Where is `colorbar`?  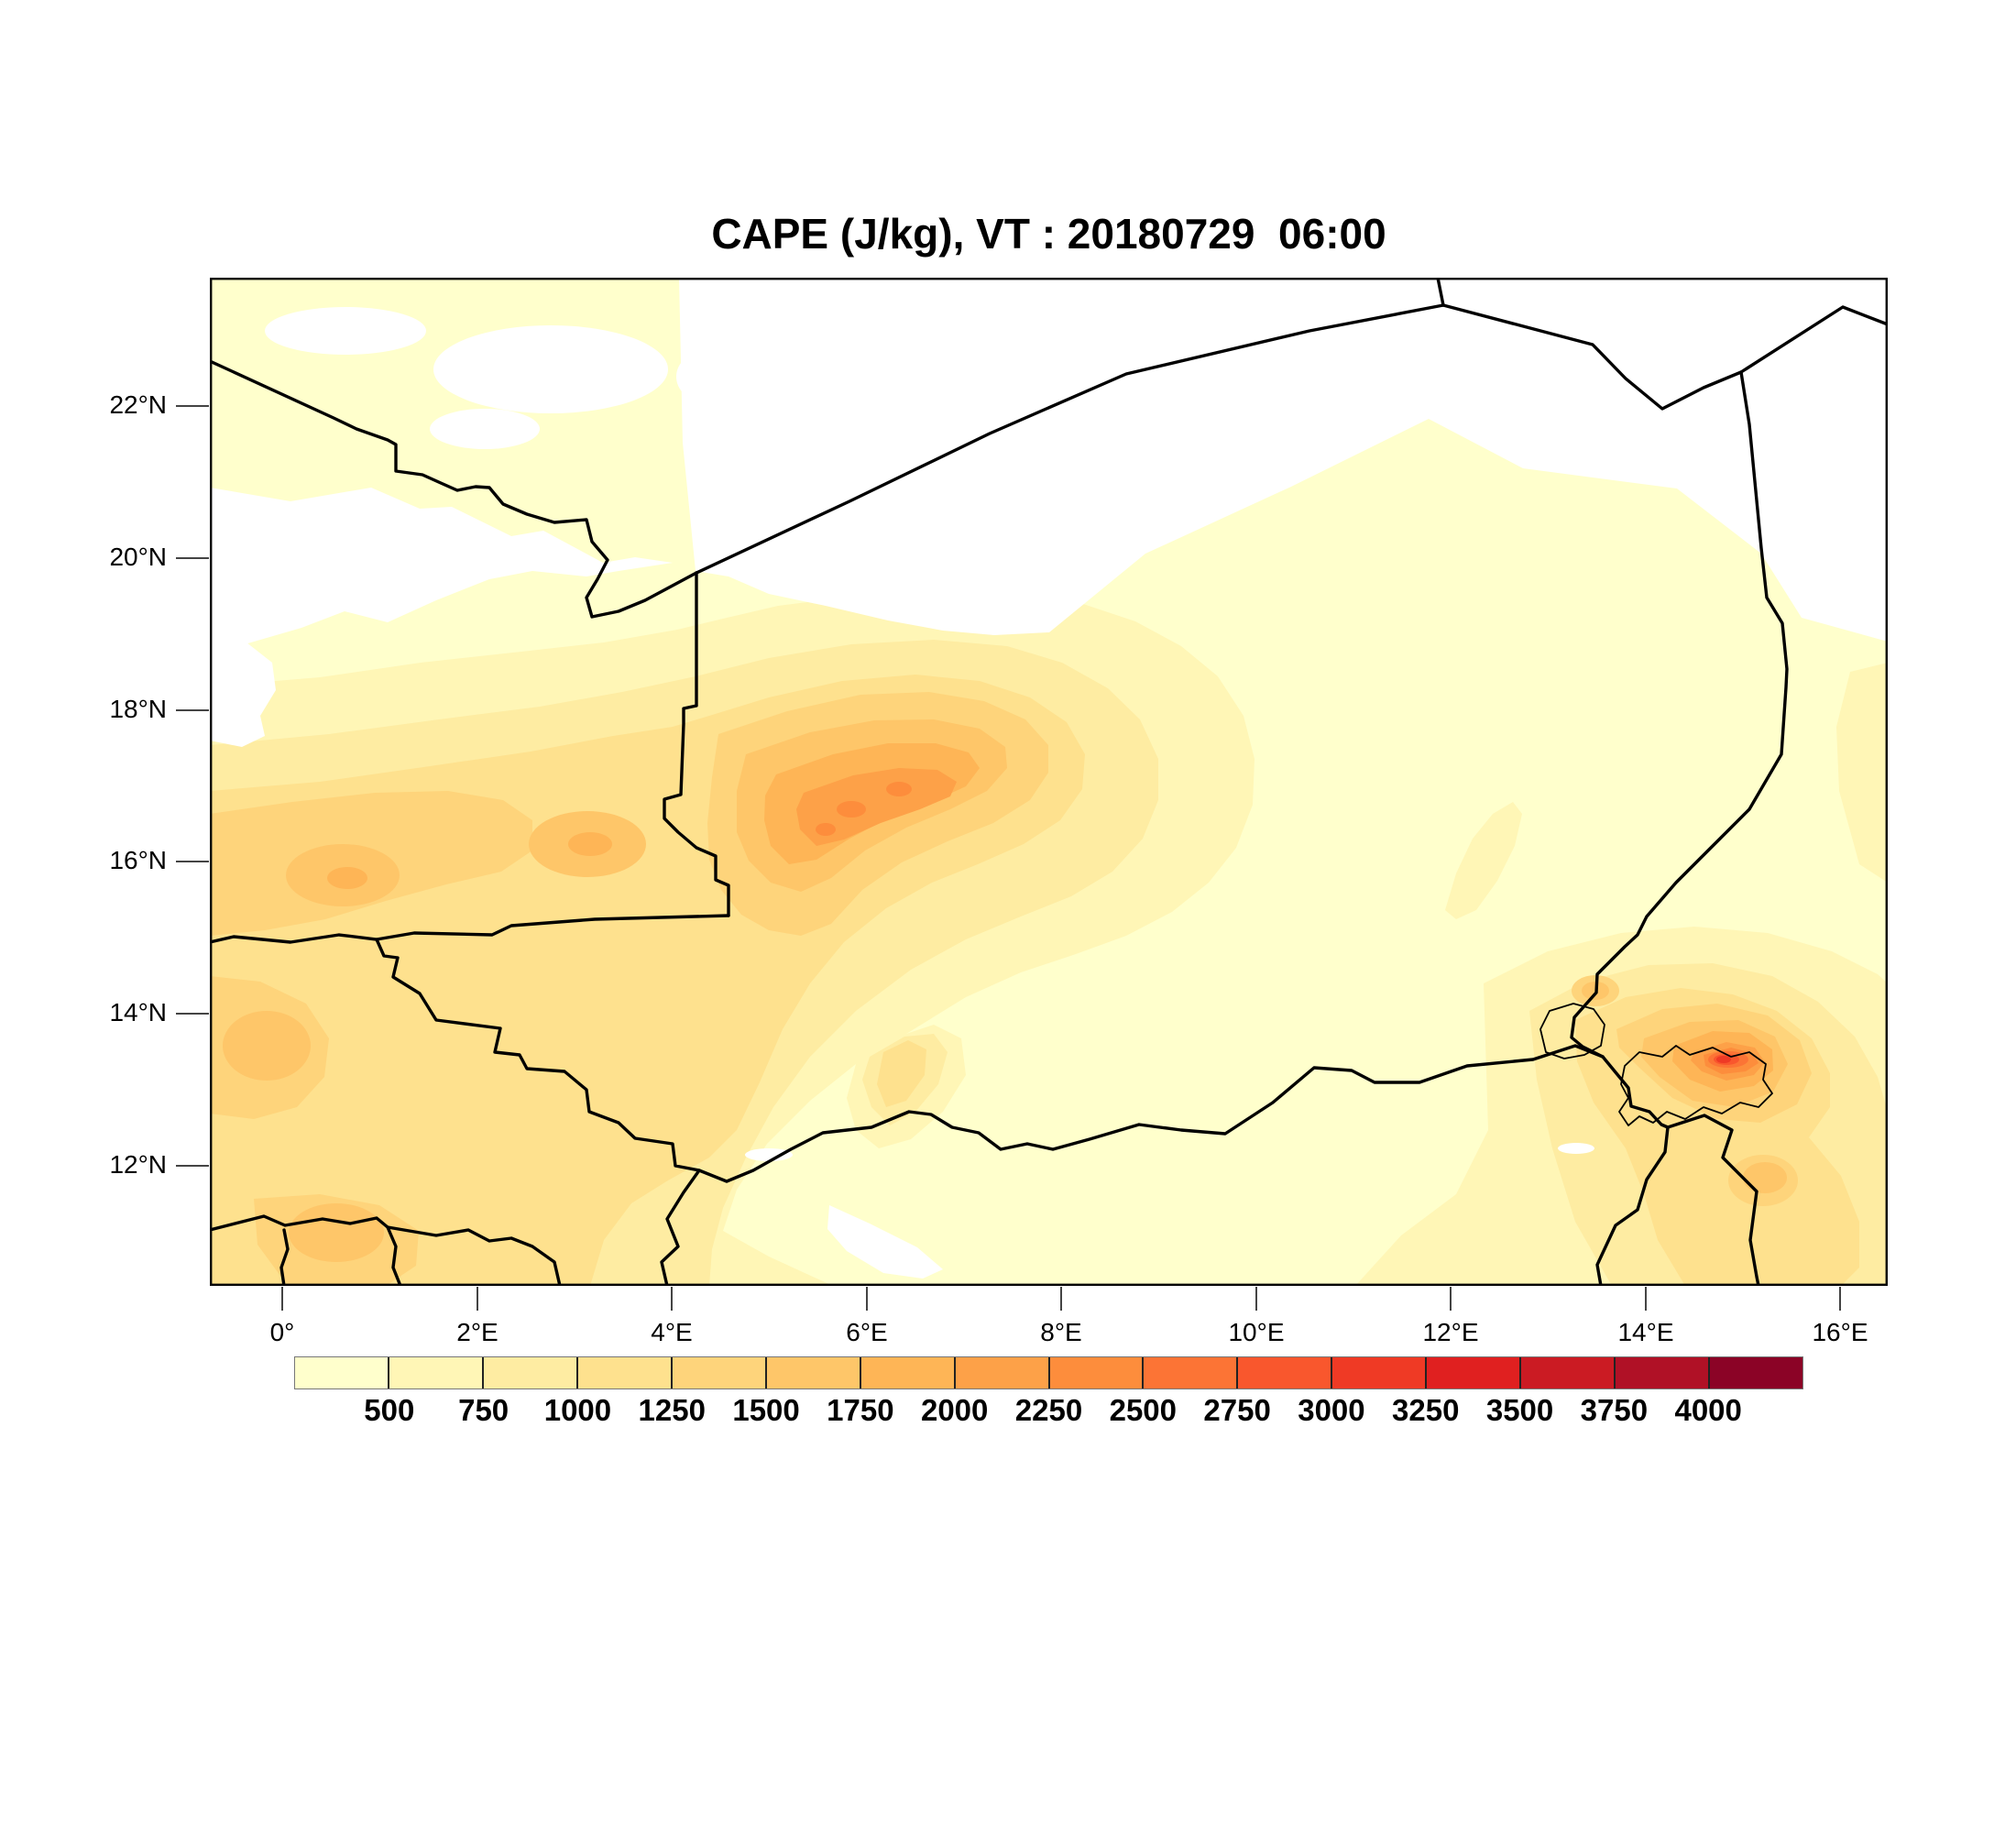 colorbar is located at coordinates (1048, 1372).